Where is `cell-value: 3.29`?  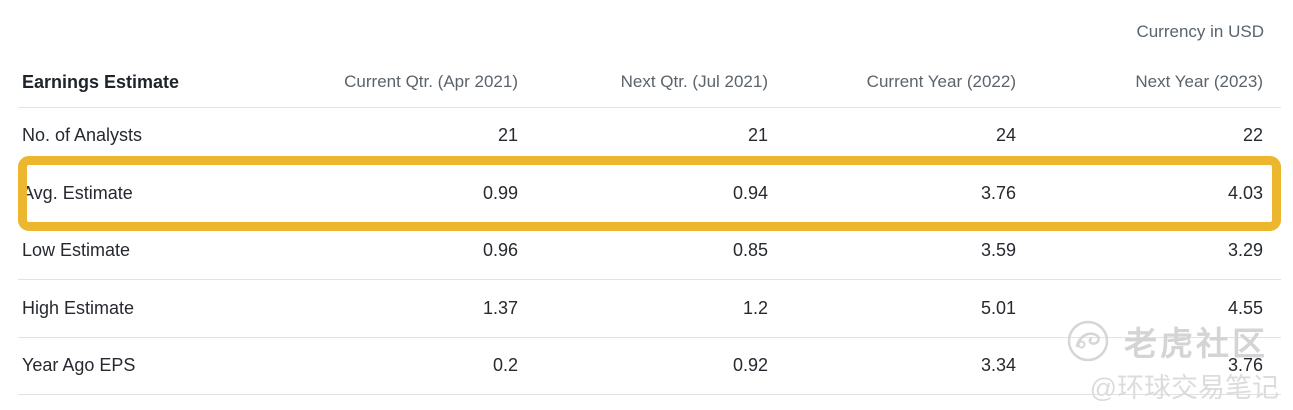
cell-value: 3.29 is located at coordinates (1245, 250).